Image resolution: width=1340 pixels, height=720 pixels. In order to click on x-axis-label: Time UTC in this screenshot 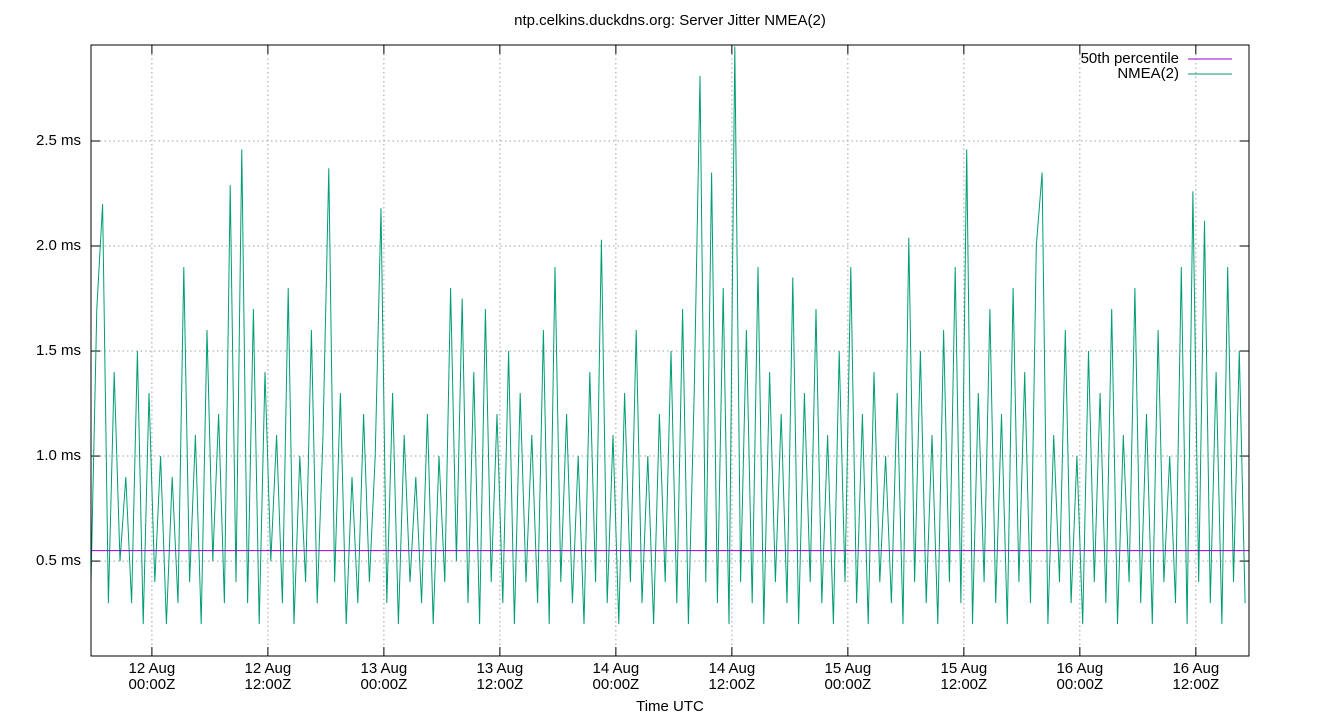, I will do `click(670, 706)`.